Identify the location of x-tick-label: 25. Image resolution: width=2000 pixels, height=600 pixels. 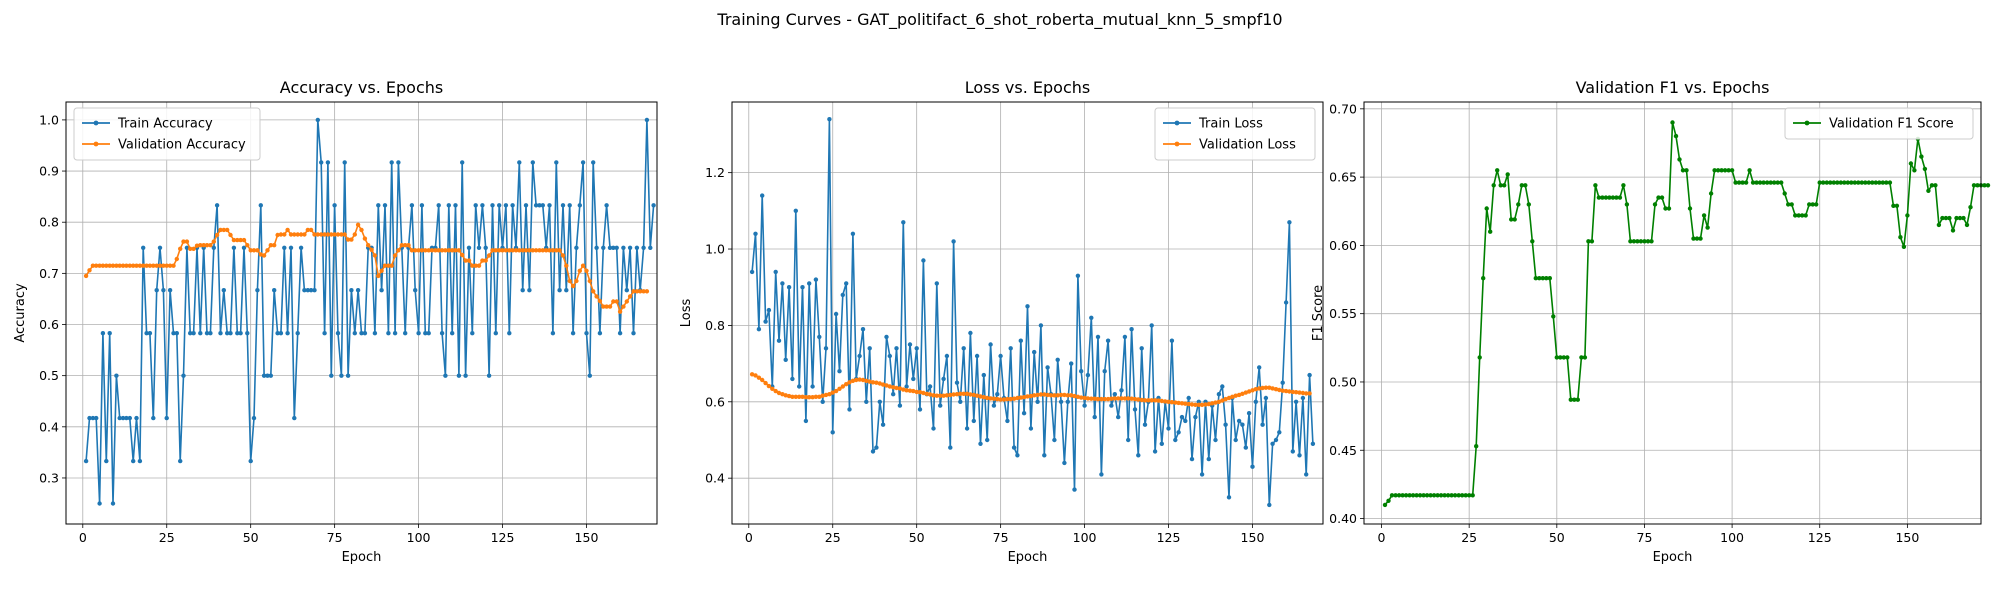
(833, 537).